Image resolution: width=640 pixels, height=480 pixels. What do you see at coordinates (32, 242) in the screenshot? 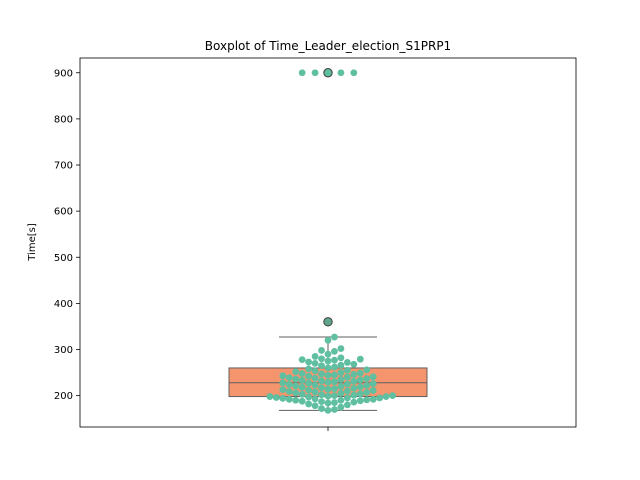
I see `y-axis-label: Time[s]` at bounding box center [32, 242].